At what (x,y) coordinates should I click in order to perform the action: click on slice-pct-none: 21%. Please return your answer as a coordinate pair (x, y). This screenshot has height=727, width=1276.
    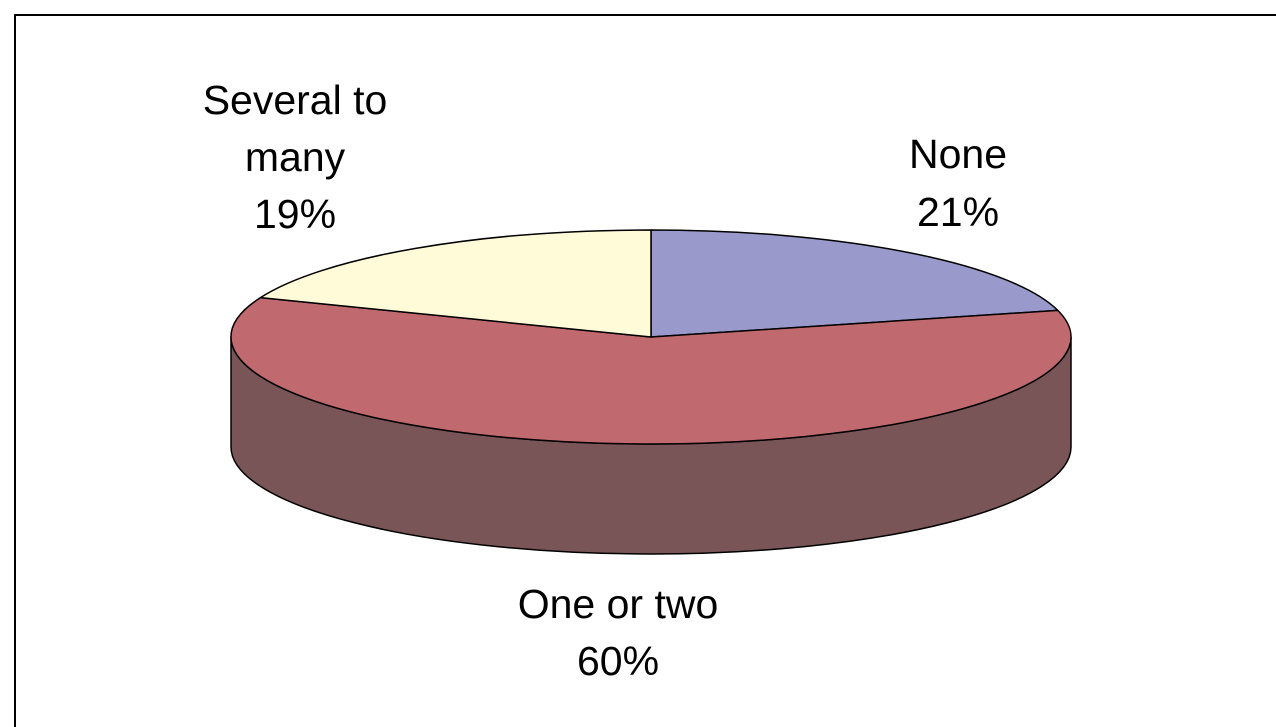
    Looking at the image, I should click on (958, 212).